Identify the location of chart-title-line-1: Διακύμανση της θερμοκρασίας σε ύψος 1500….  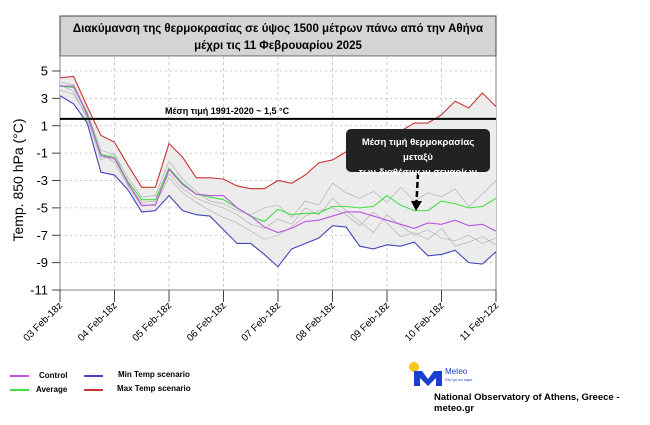
(278, 29).